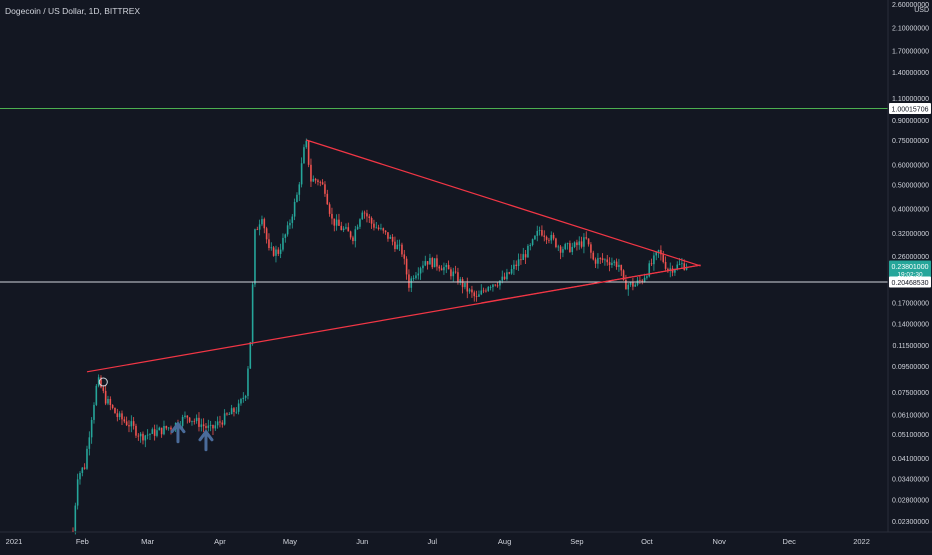 The width and height of the screenshot is (932, 555). I want to click on currency-label: USD, so click(921, 10).